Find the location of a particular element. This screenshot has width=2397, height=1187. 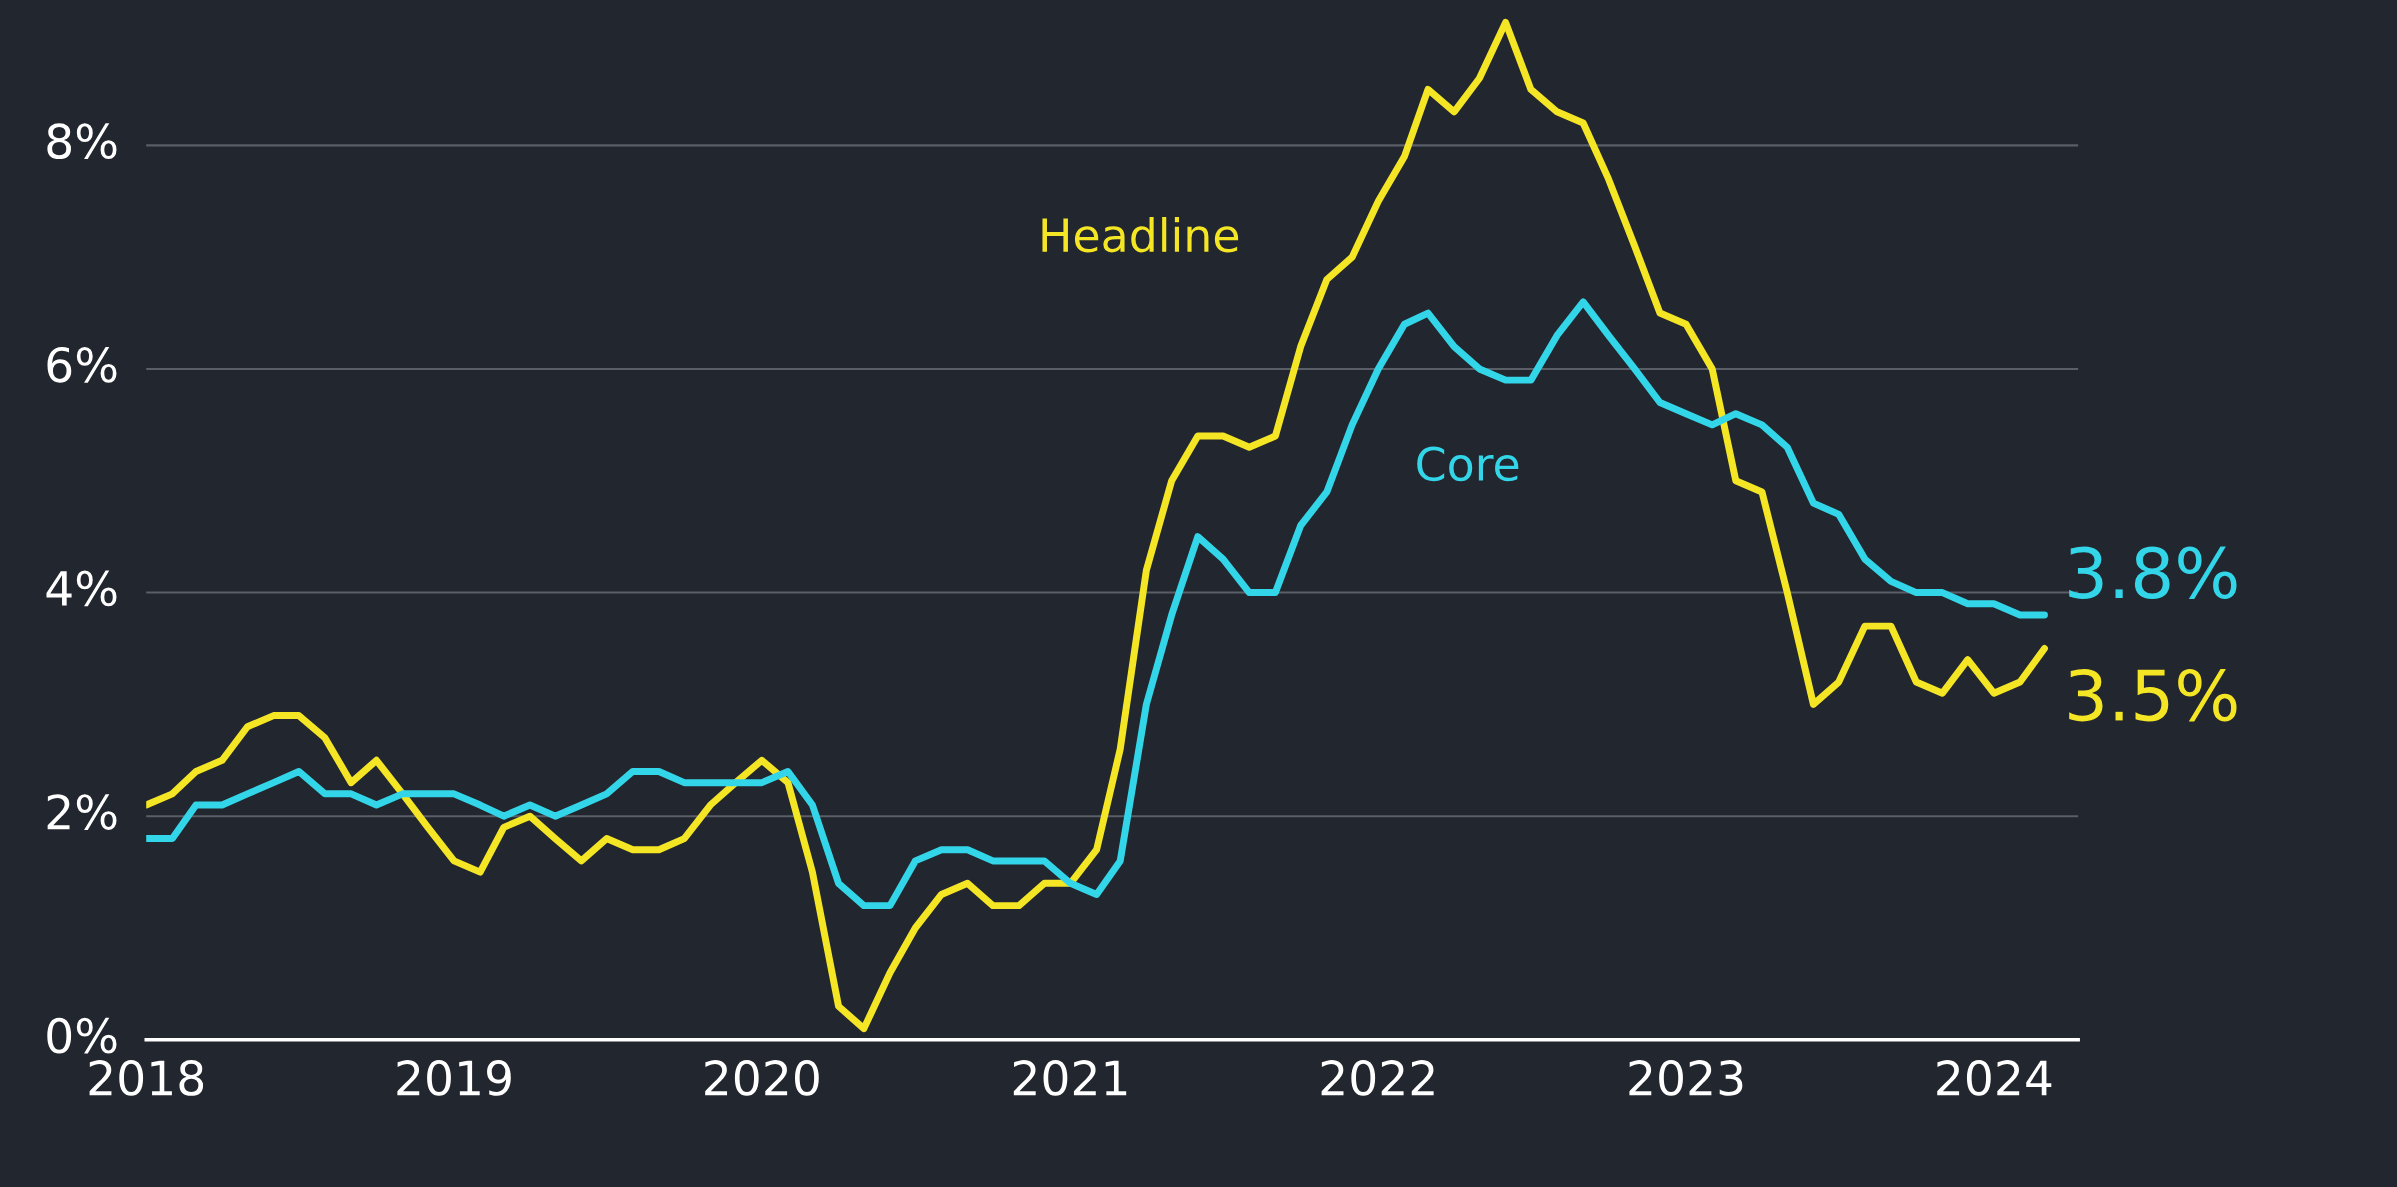

data-label: 3.8% is located at coordinates (2153, 572).